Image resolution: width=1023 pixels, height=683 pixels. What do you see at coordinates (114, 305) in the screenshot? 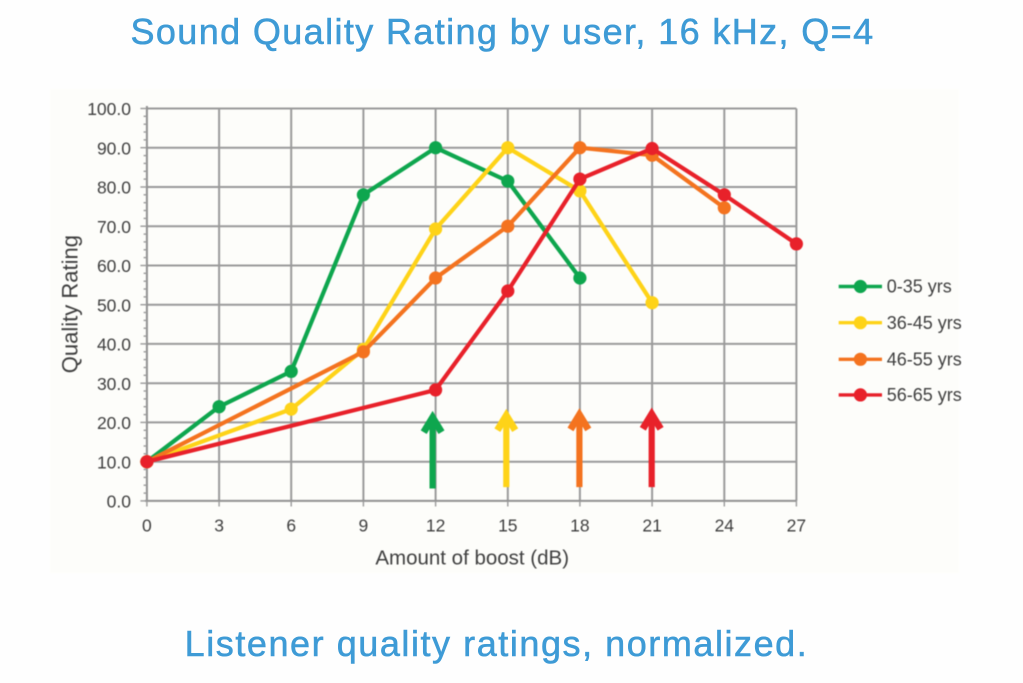
I see `svg-text: 50.0` at bounding box center [114, 305].